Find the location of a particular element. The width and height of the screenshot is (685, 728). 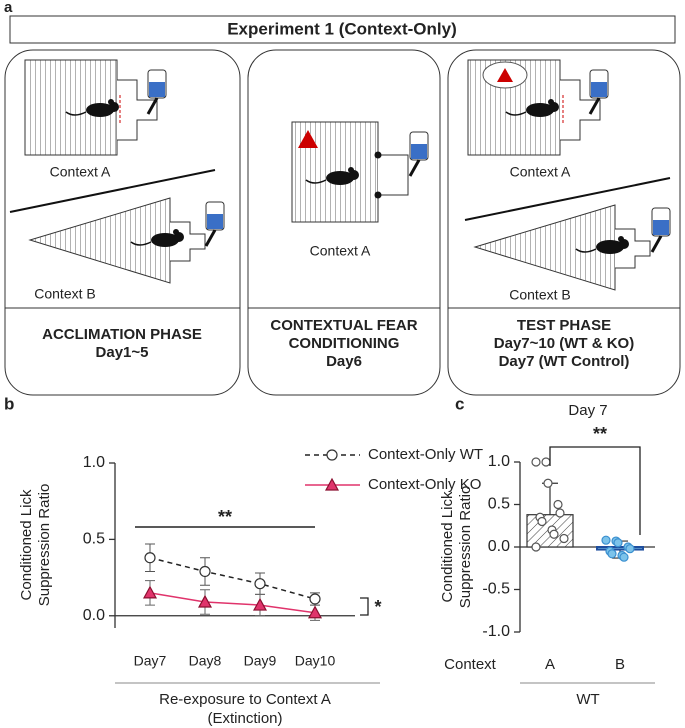

experiment-title: Experiment 1 (Context-Only) is located at coordinates (342, 28).